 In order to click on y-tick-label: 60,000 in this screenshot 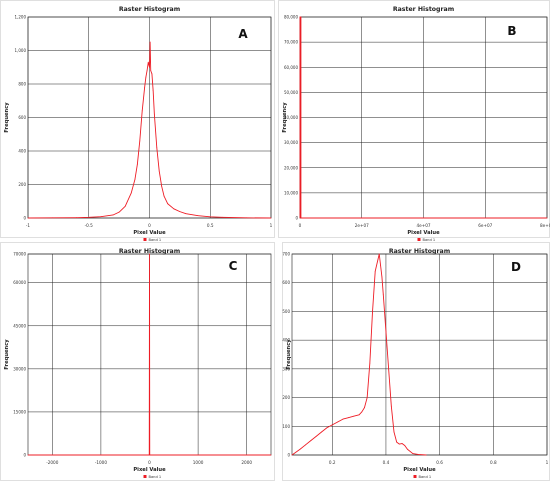, I will do `click(291, 67)`.